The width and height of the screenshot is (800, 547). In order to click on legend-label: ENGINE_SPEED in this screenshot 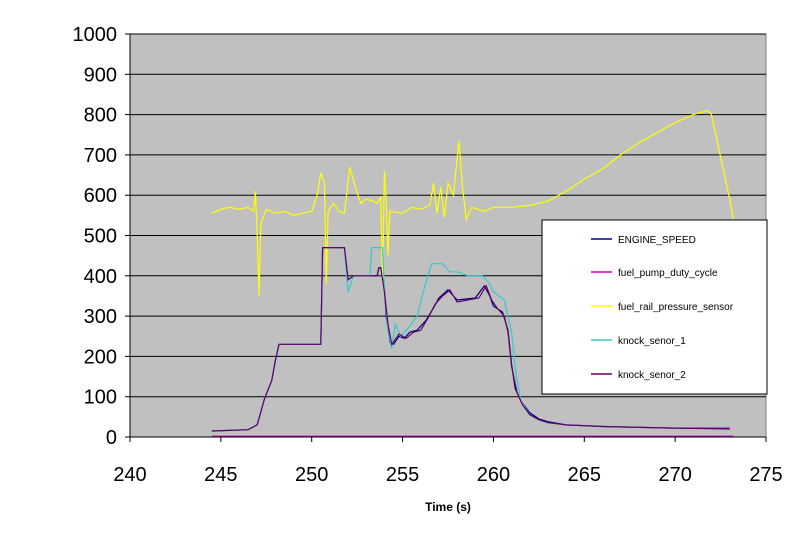, I will do `click(657, 240)`.